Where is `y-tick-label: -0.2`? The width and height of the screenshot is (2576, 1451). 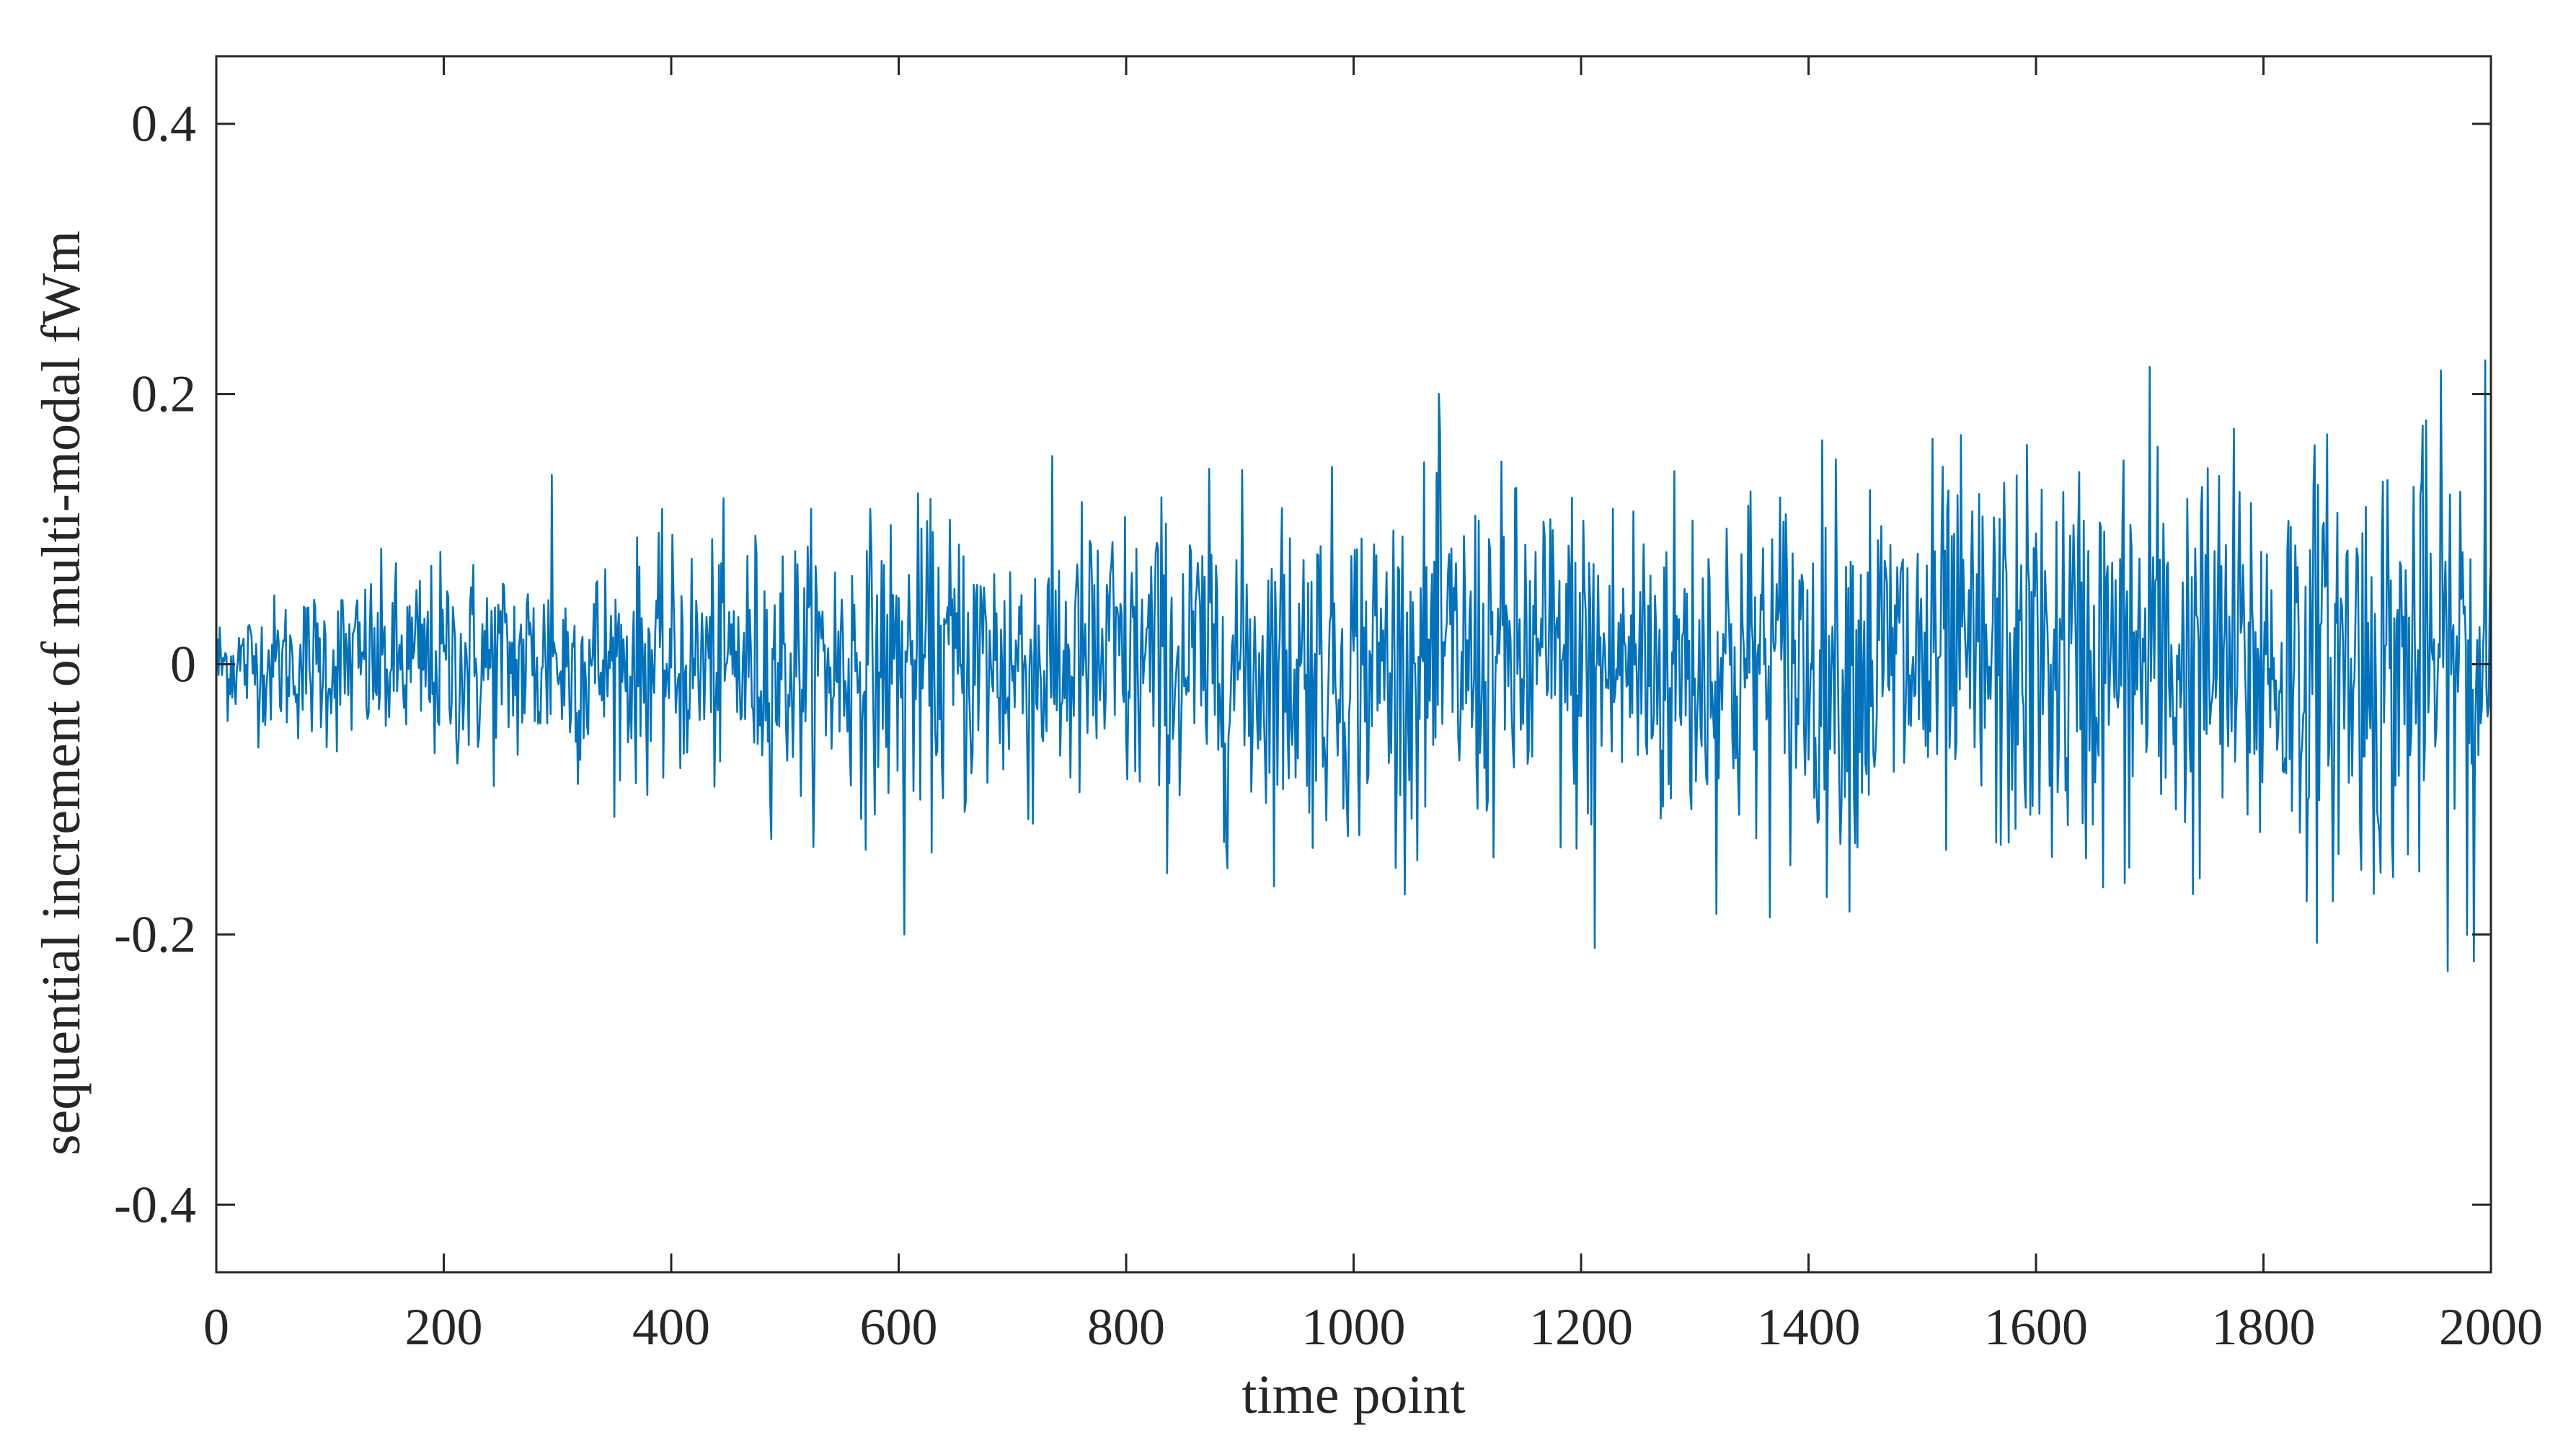 y-tick-label: -0.2 is located at coordinates (155, 934).